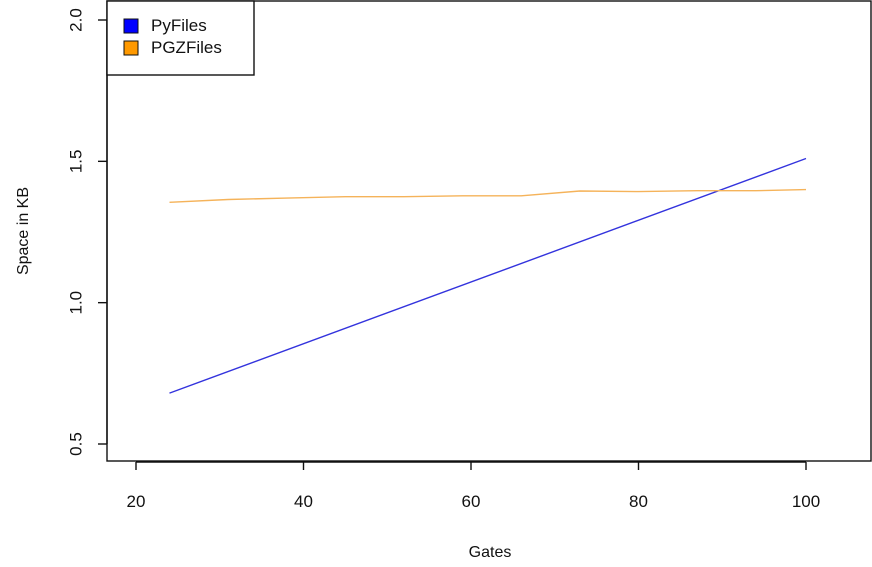 Image resolution: width=872 pixels, height=567 pixels. What do you see at coordinates (179, 25) in the screenshot?
I see `legend-label-pyfiles: PyFiles` at bounding box center [179, 25].